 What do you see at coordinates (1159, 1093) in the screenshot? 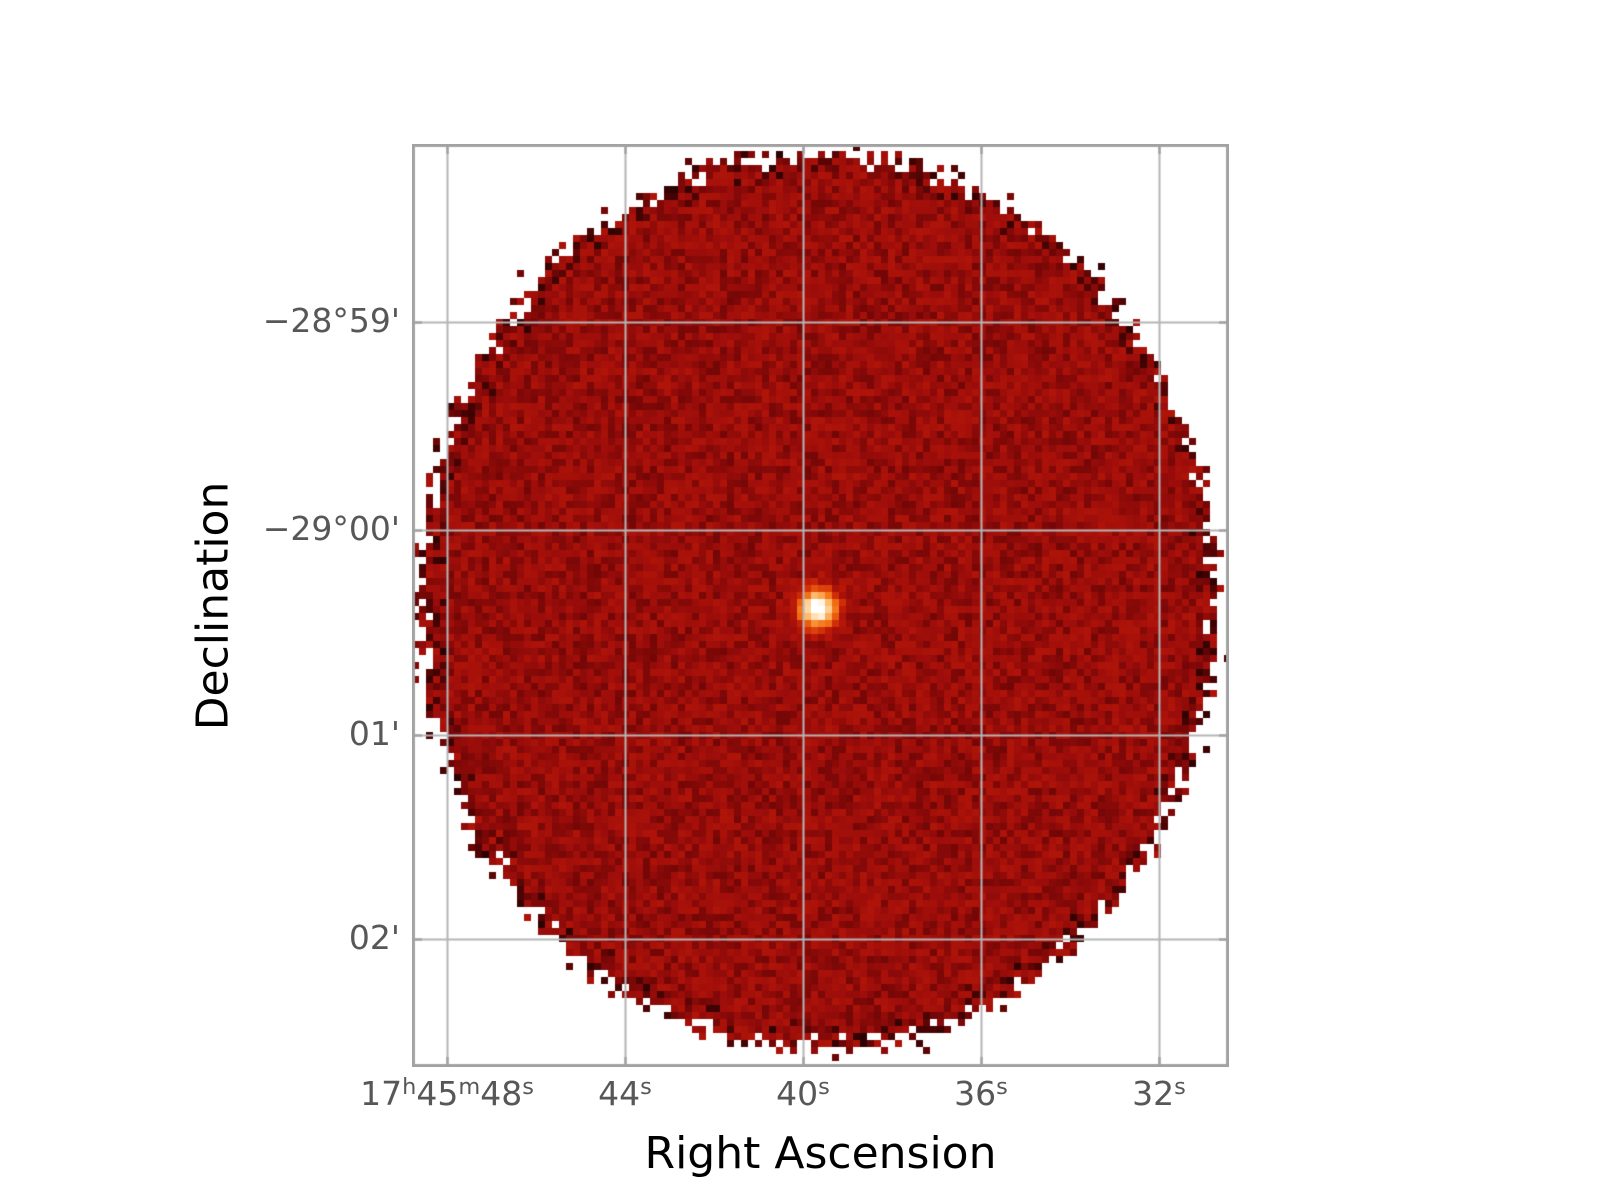
I see `x-tick-label: 32s` at bounding box center [1159, 1093].